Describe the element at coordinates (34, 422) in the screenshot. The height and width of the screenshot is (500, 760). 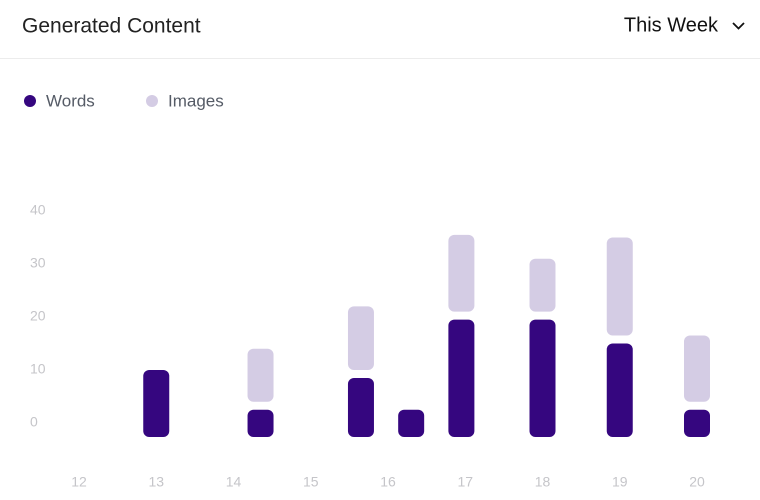
I see `y-tick-label: 0` at that location.